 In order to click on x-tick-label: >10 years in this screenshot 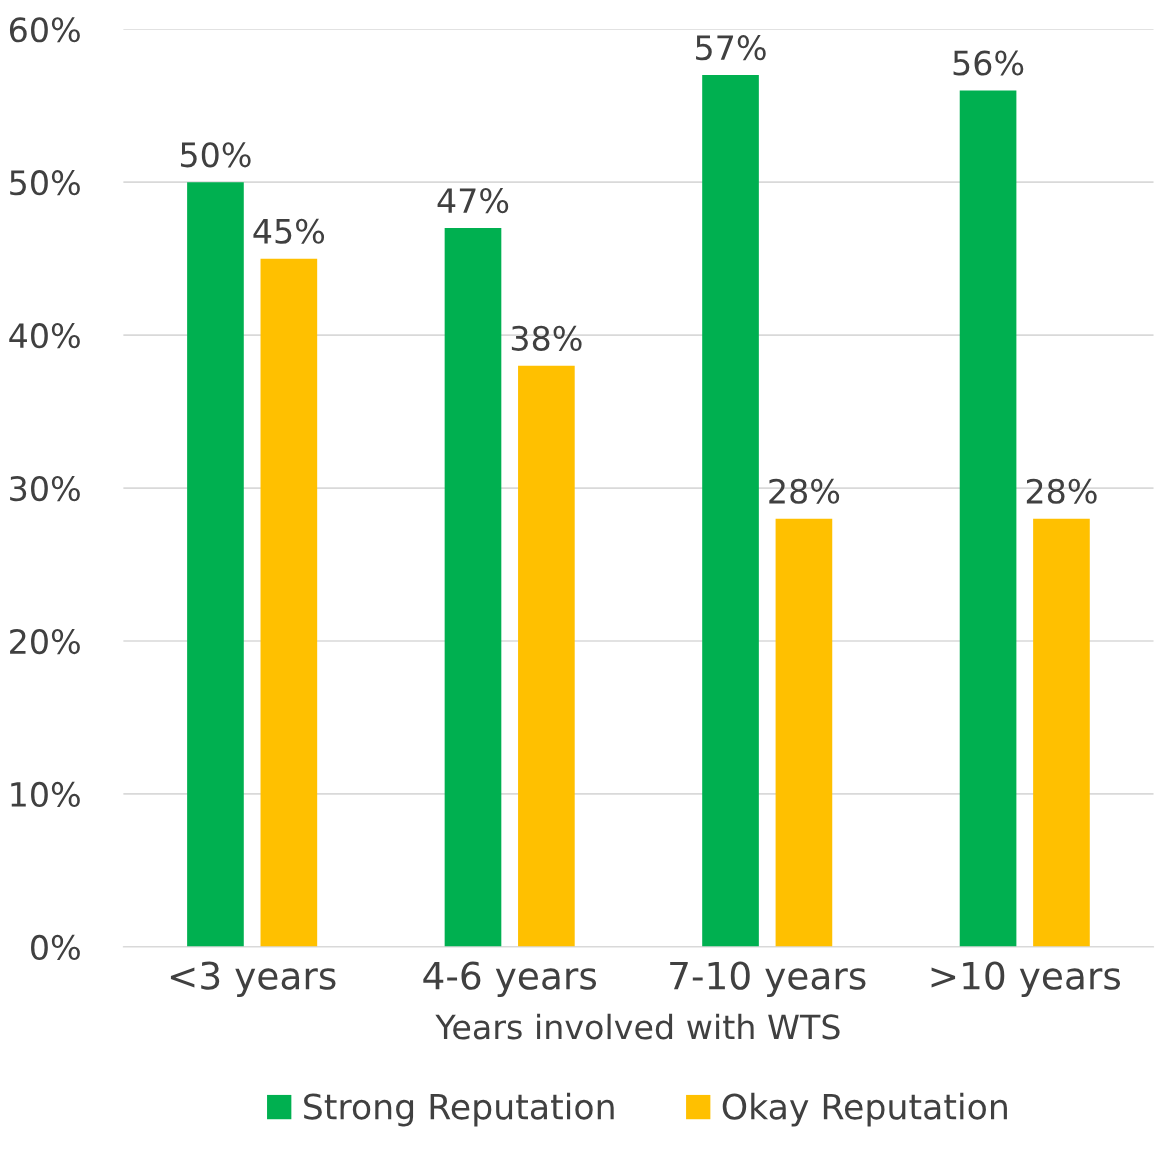, I will do `click(1026, 979)`.